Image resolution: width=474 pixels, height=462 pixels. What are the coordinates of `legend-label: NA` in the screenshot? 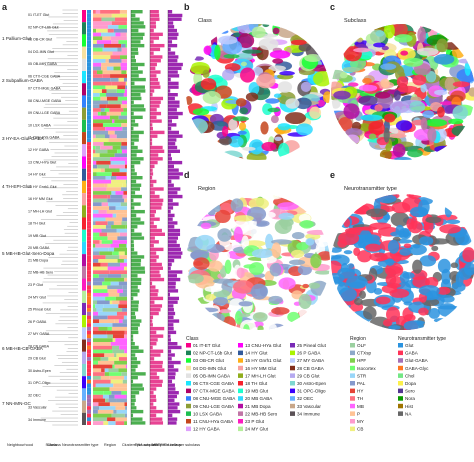 It's located at (408, 413).